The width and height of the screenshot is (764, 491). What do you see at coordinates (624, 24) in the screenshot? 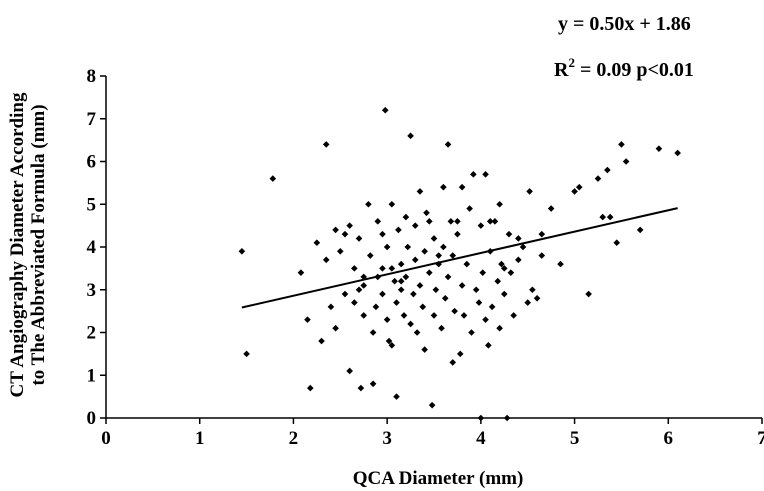
I see `regression-equation: y = 0.50x + 1.86` at bounding box center [624, 24].